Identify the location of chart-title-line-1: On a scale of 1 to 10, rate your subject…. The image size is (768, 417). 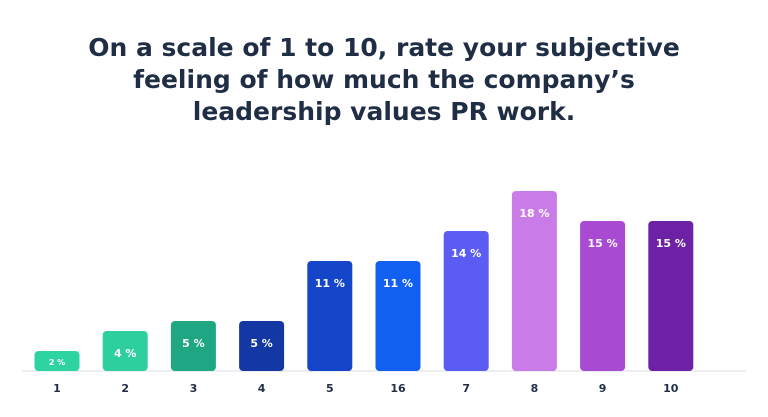
(384, 47).